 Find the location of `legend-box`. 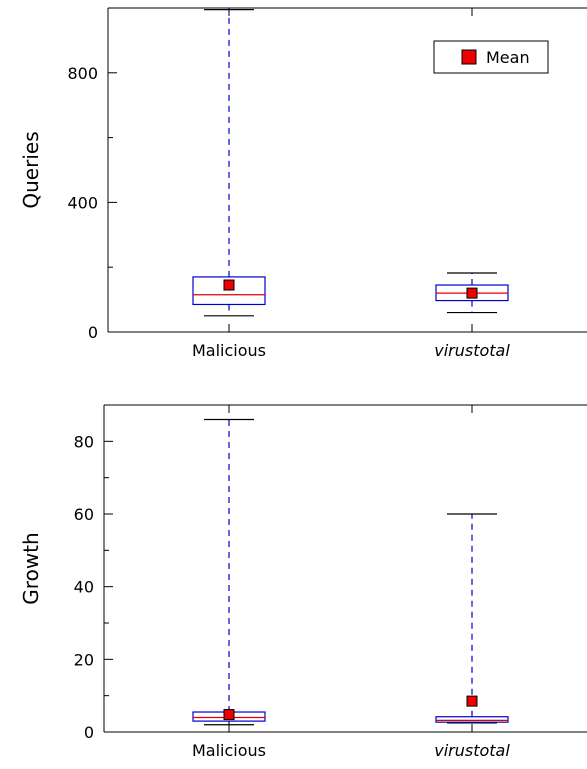

legend-box is located at coordinates (491, 57).